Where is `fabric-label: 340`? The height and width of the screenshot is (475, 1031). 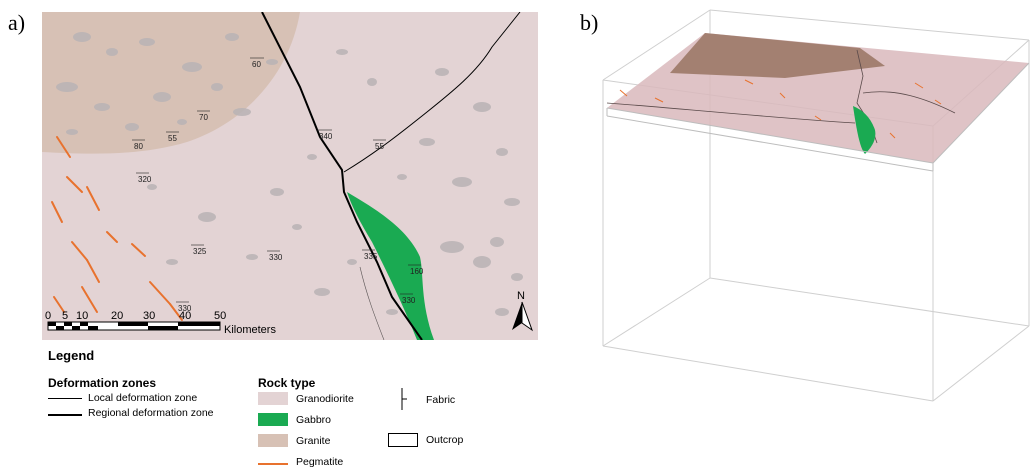 fabric-label: 340 is located at coordinates (326, 136).